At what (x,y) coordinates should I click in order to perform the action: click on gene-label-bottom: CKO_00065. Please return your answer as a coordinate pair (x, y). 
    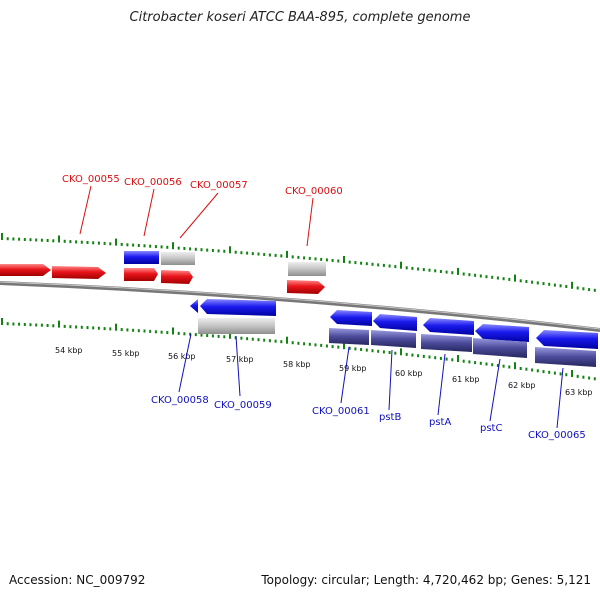
    Looking at the image, I should click on (557, 435).